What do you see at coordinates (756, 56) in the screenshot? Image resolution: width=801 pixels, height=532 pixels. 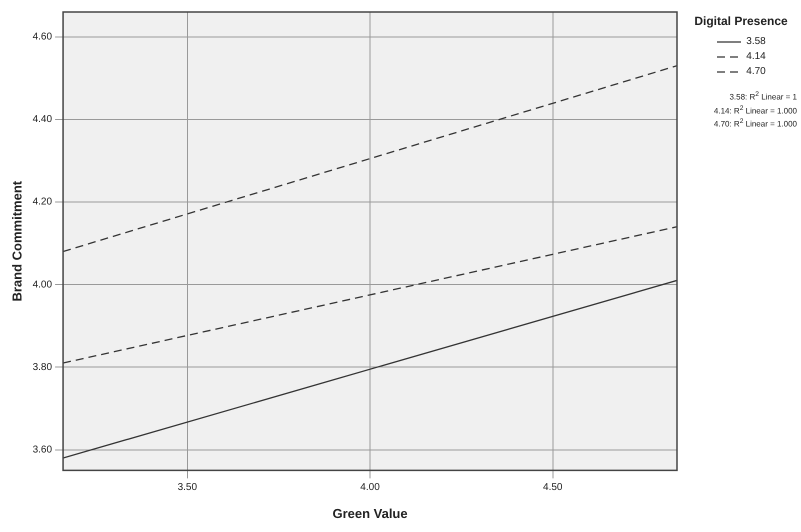 I see `legend-label: 4.14` at bounding box center [756, 56].